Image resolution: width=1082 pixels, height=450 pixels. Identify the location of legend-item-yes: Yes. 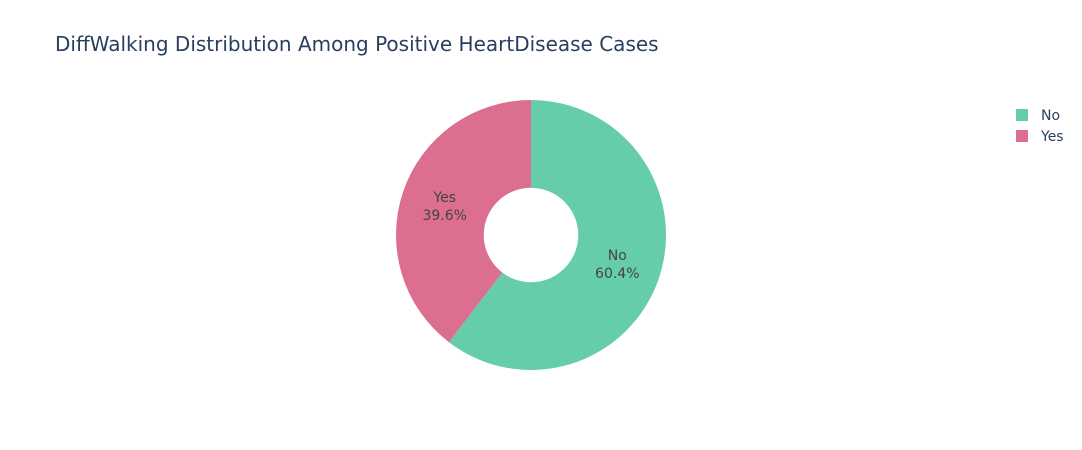
(1040, 137).